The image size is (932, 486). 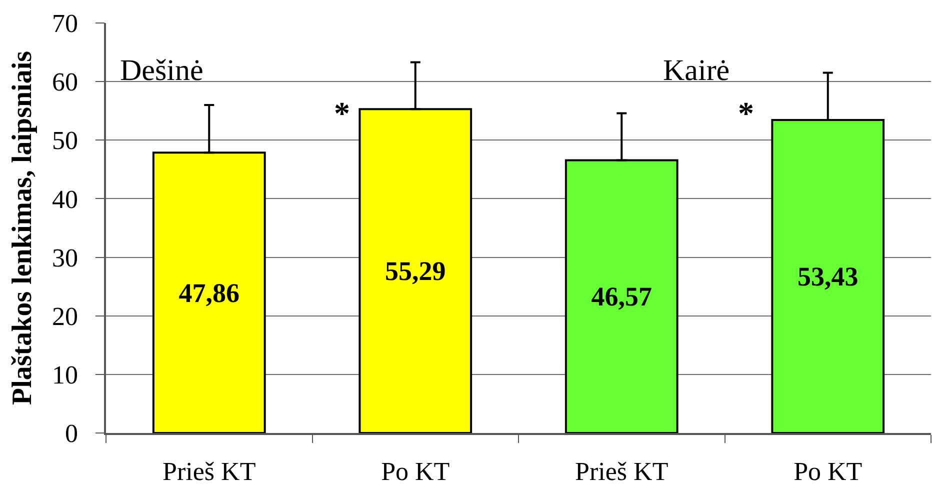 I want to click on data-label: 46,57, so click(x=621, y=297).